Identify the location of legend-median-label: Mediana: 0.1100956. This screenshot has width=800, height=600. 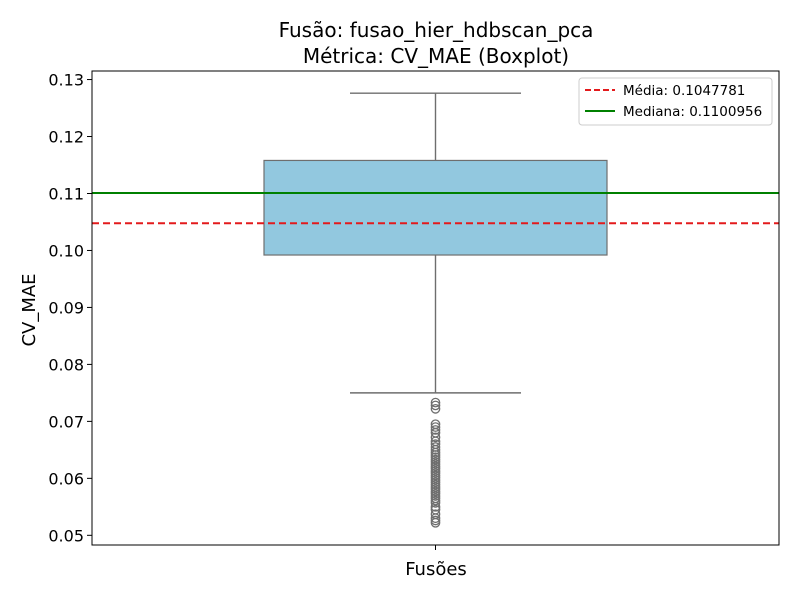
(692, 112).